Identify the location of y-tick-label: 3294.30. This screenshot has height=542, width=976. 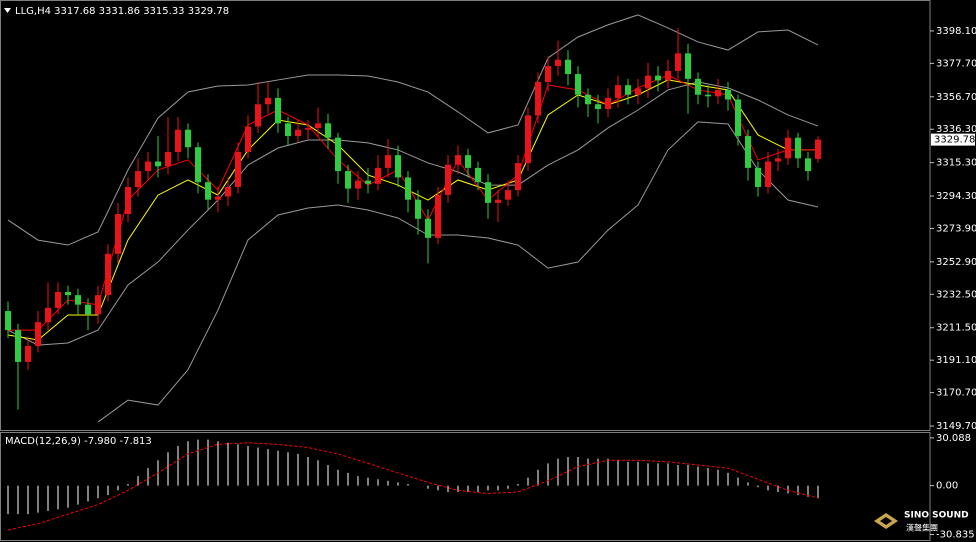
(956, 196).